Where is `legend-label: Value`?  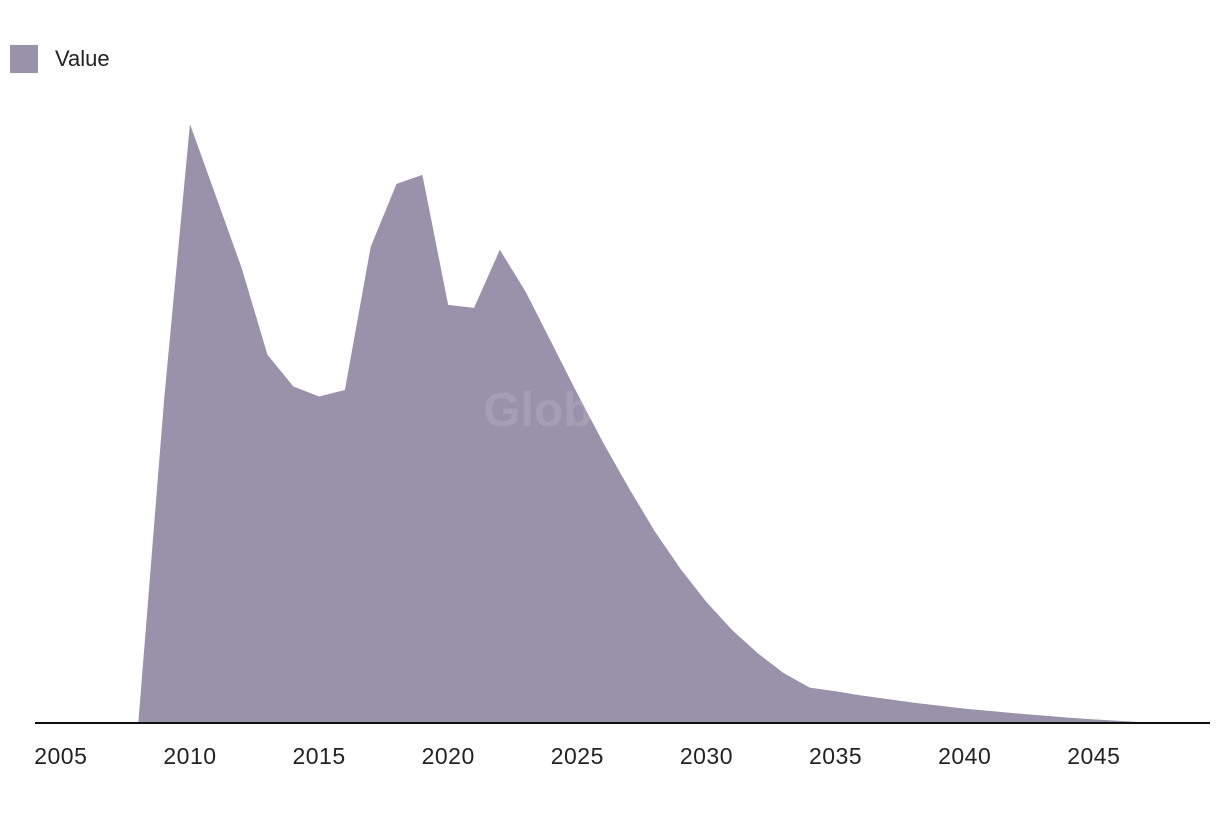 legend-label: Value is located at coordinates (82, 58).